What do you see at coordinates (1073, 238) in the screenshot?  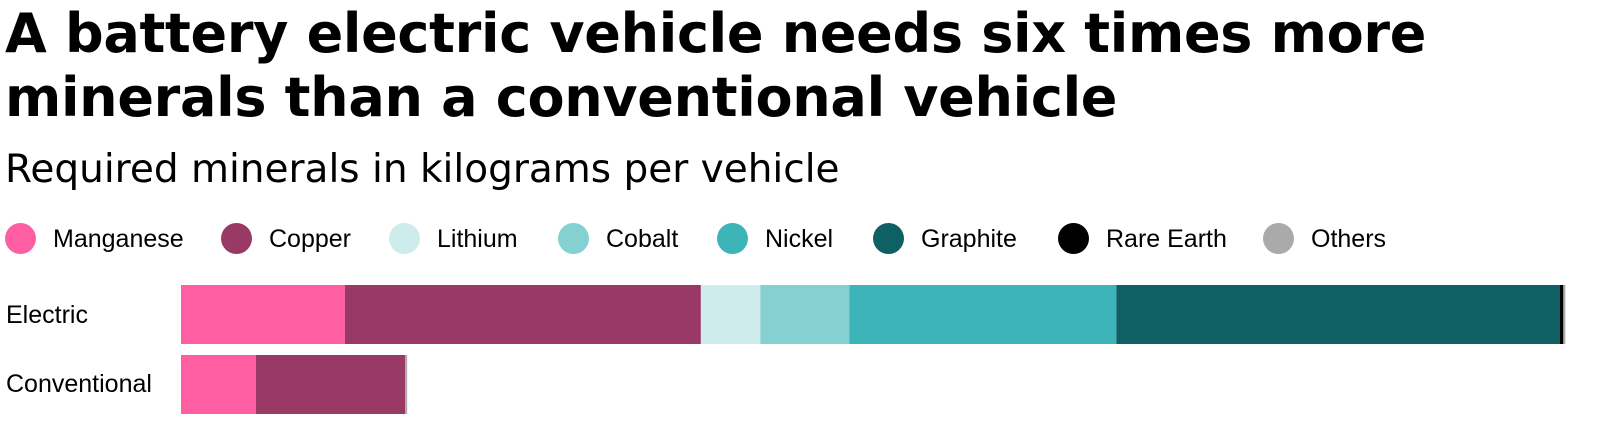 I see `legend-swatch-rare-earth` at bounding box center [1073, 238].